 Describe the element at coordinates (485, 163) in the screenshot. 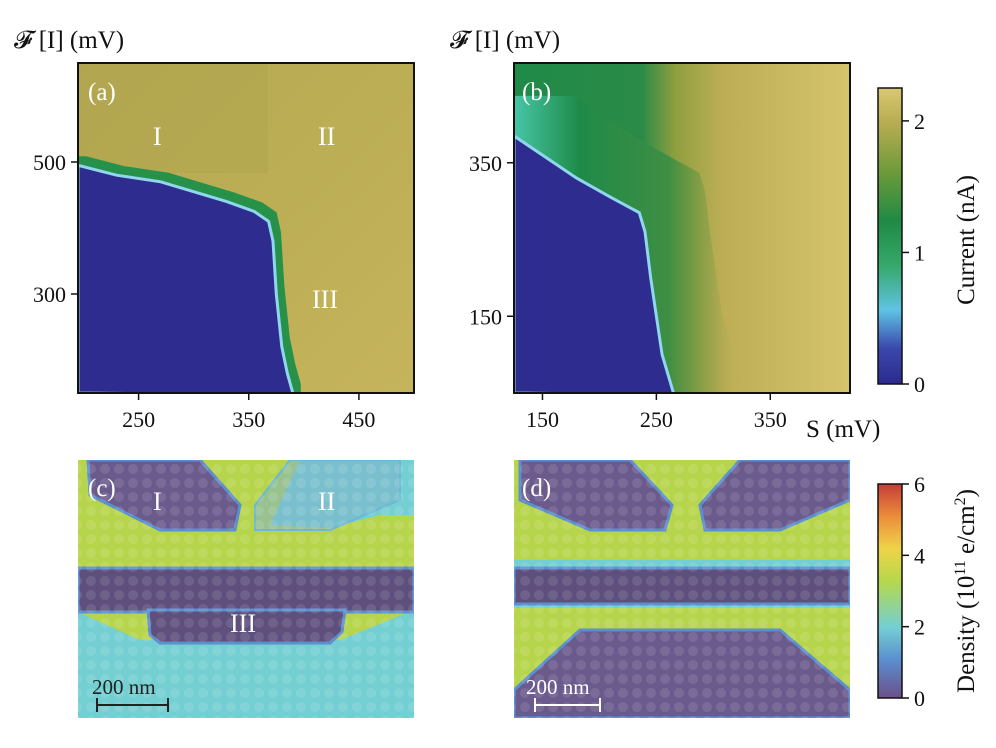

I see `panel-b-ytick-label: 350` at that location.